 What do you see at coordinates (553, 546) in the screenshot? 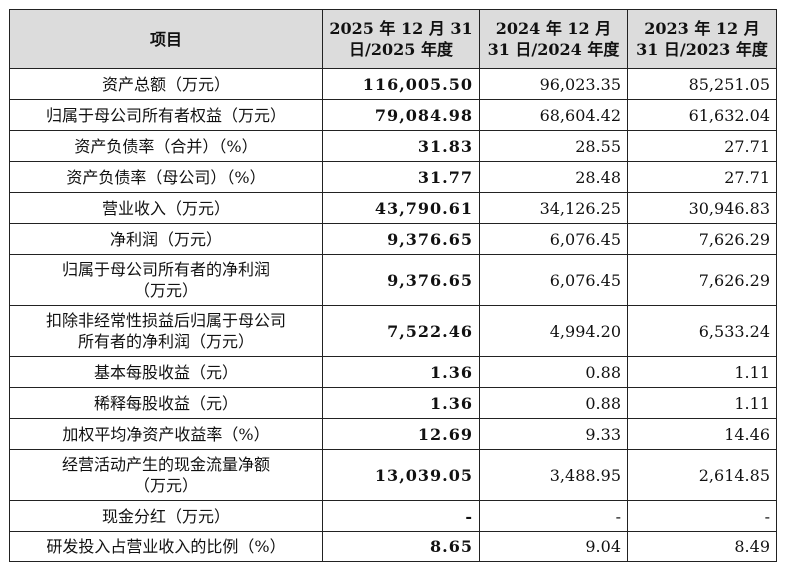
I see `value-2024: 9.04` at bounding box center [553, 546].